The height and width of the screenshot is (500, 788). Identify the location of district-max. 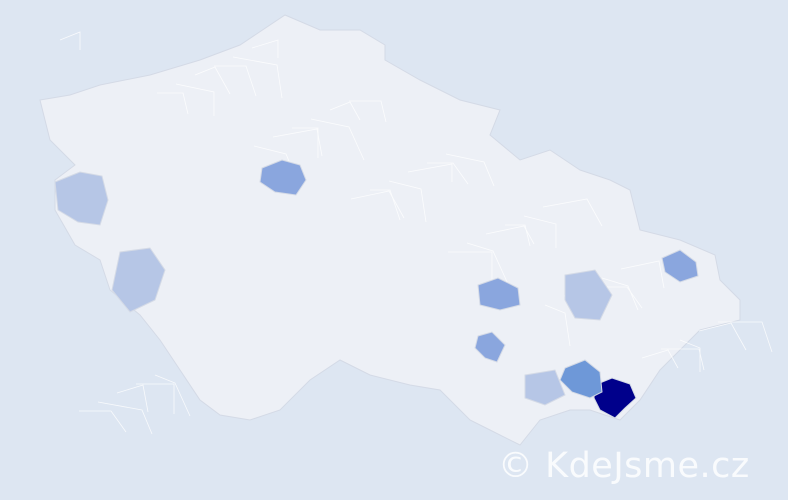
(615, 398).